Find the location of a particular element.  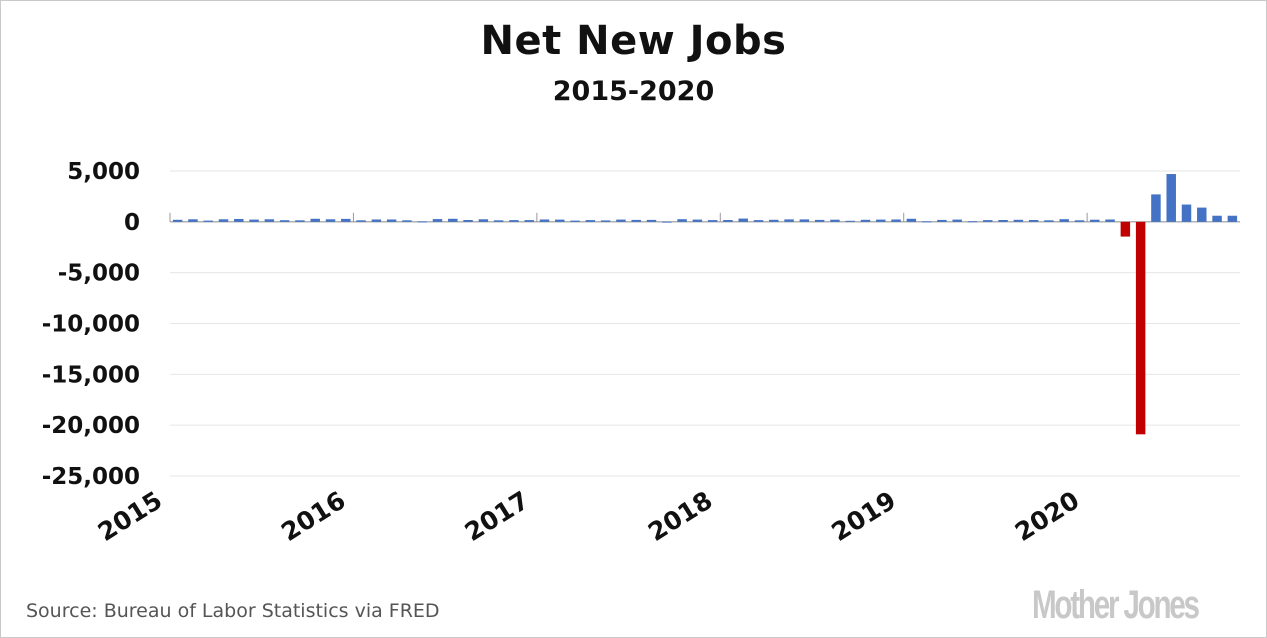

x-axis-labels: 2015 2016 2017 2018 2019 2020 is located at coordinates (589, 515).